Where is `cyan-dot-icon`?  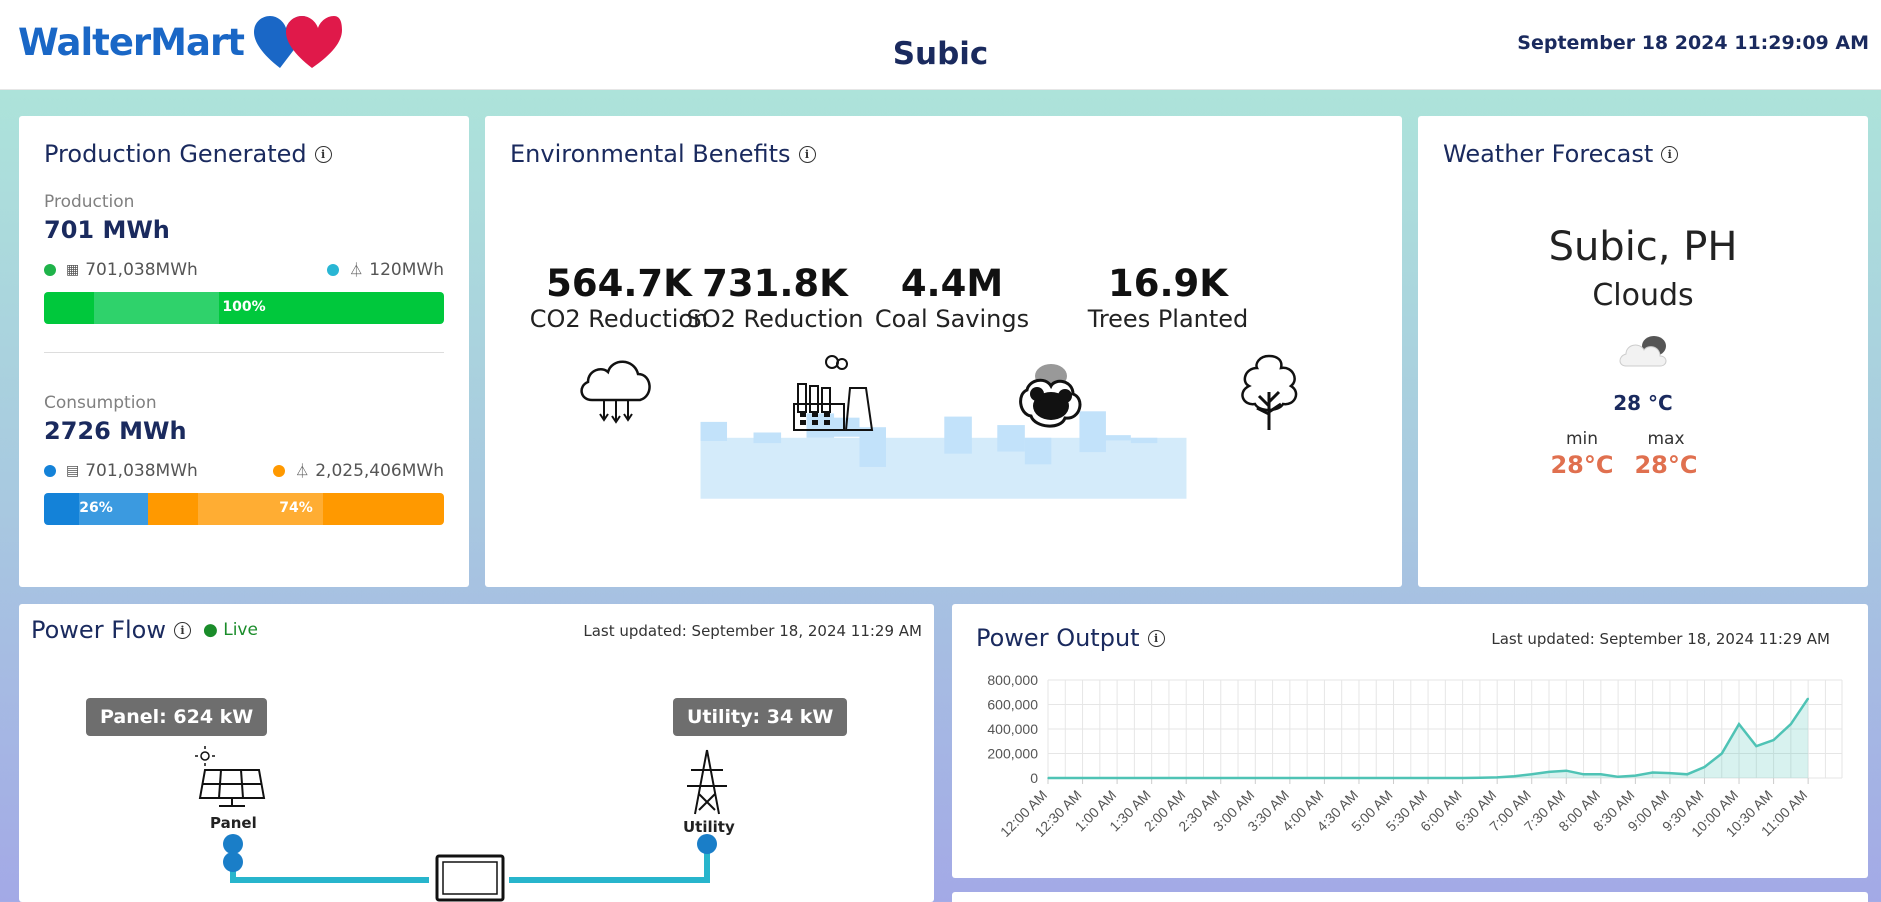
cyan-dot-icon is located at coordinates (333, 270).